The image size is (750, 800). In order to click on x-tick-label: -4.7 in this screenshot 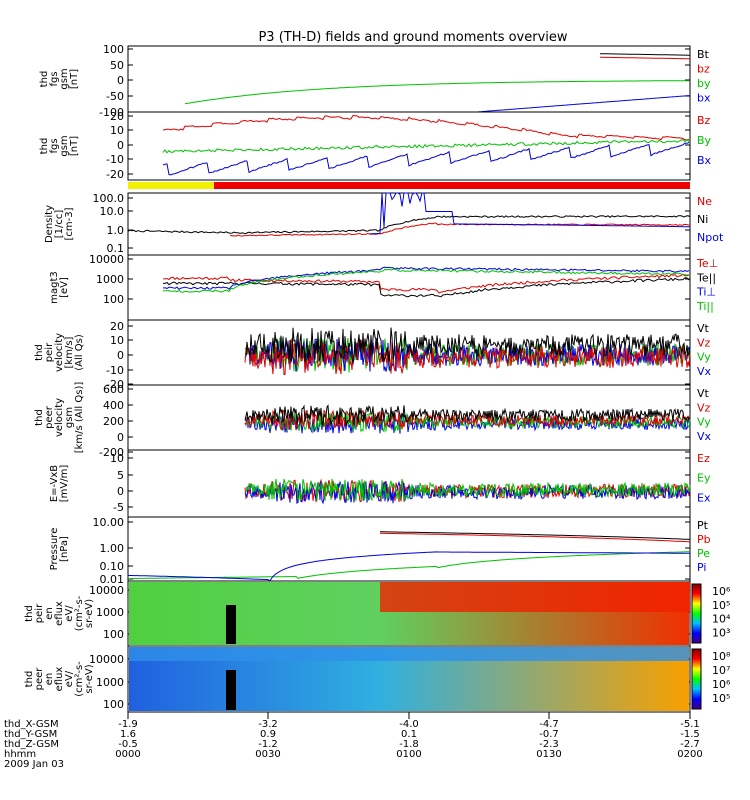, I will do `click(549, 724)`.